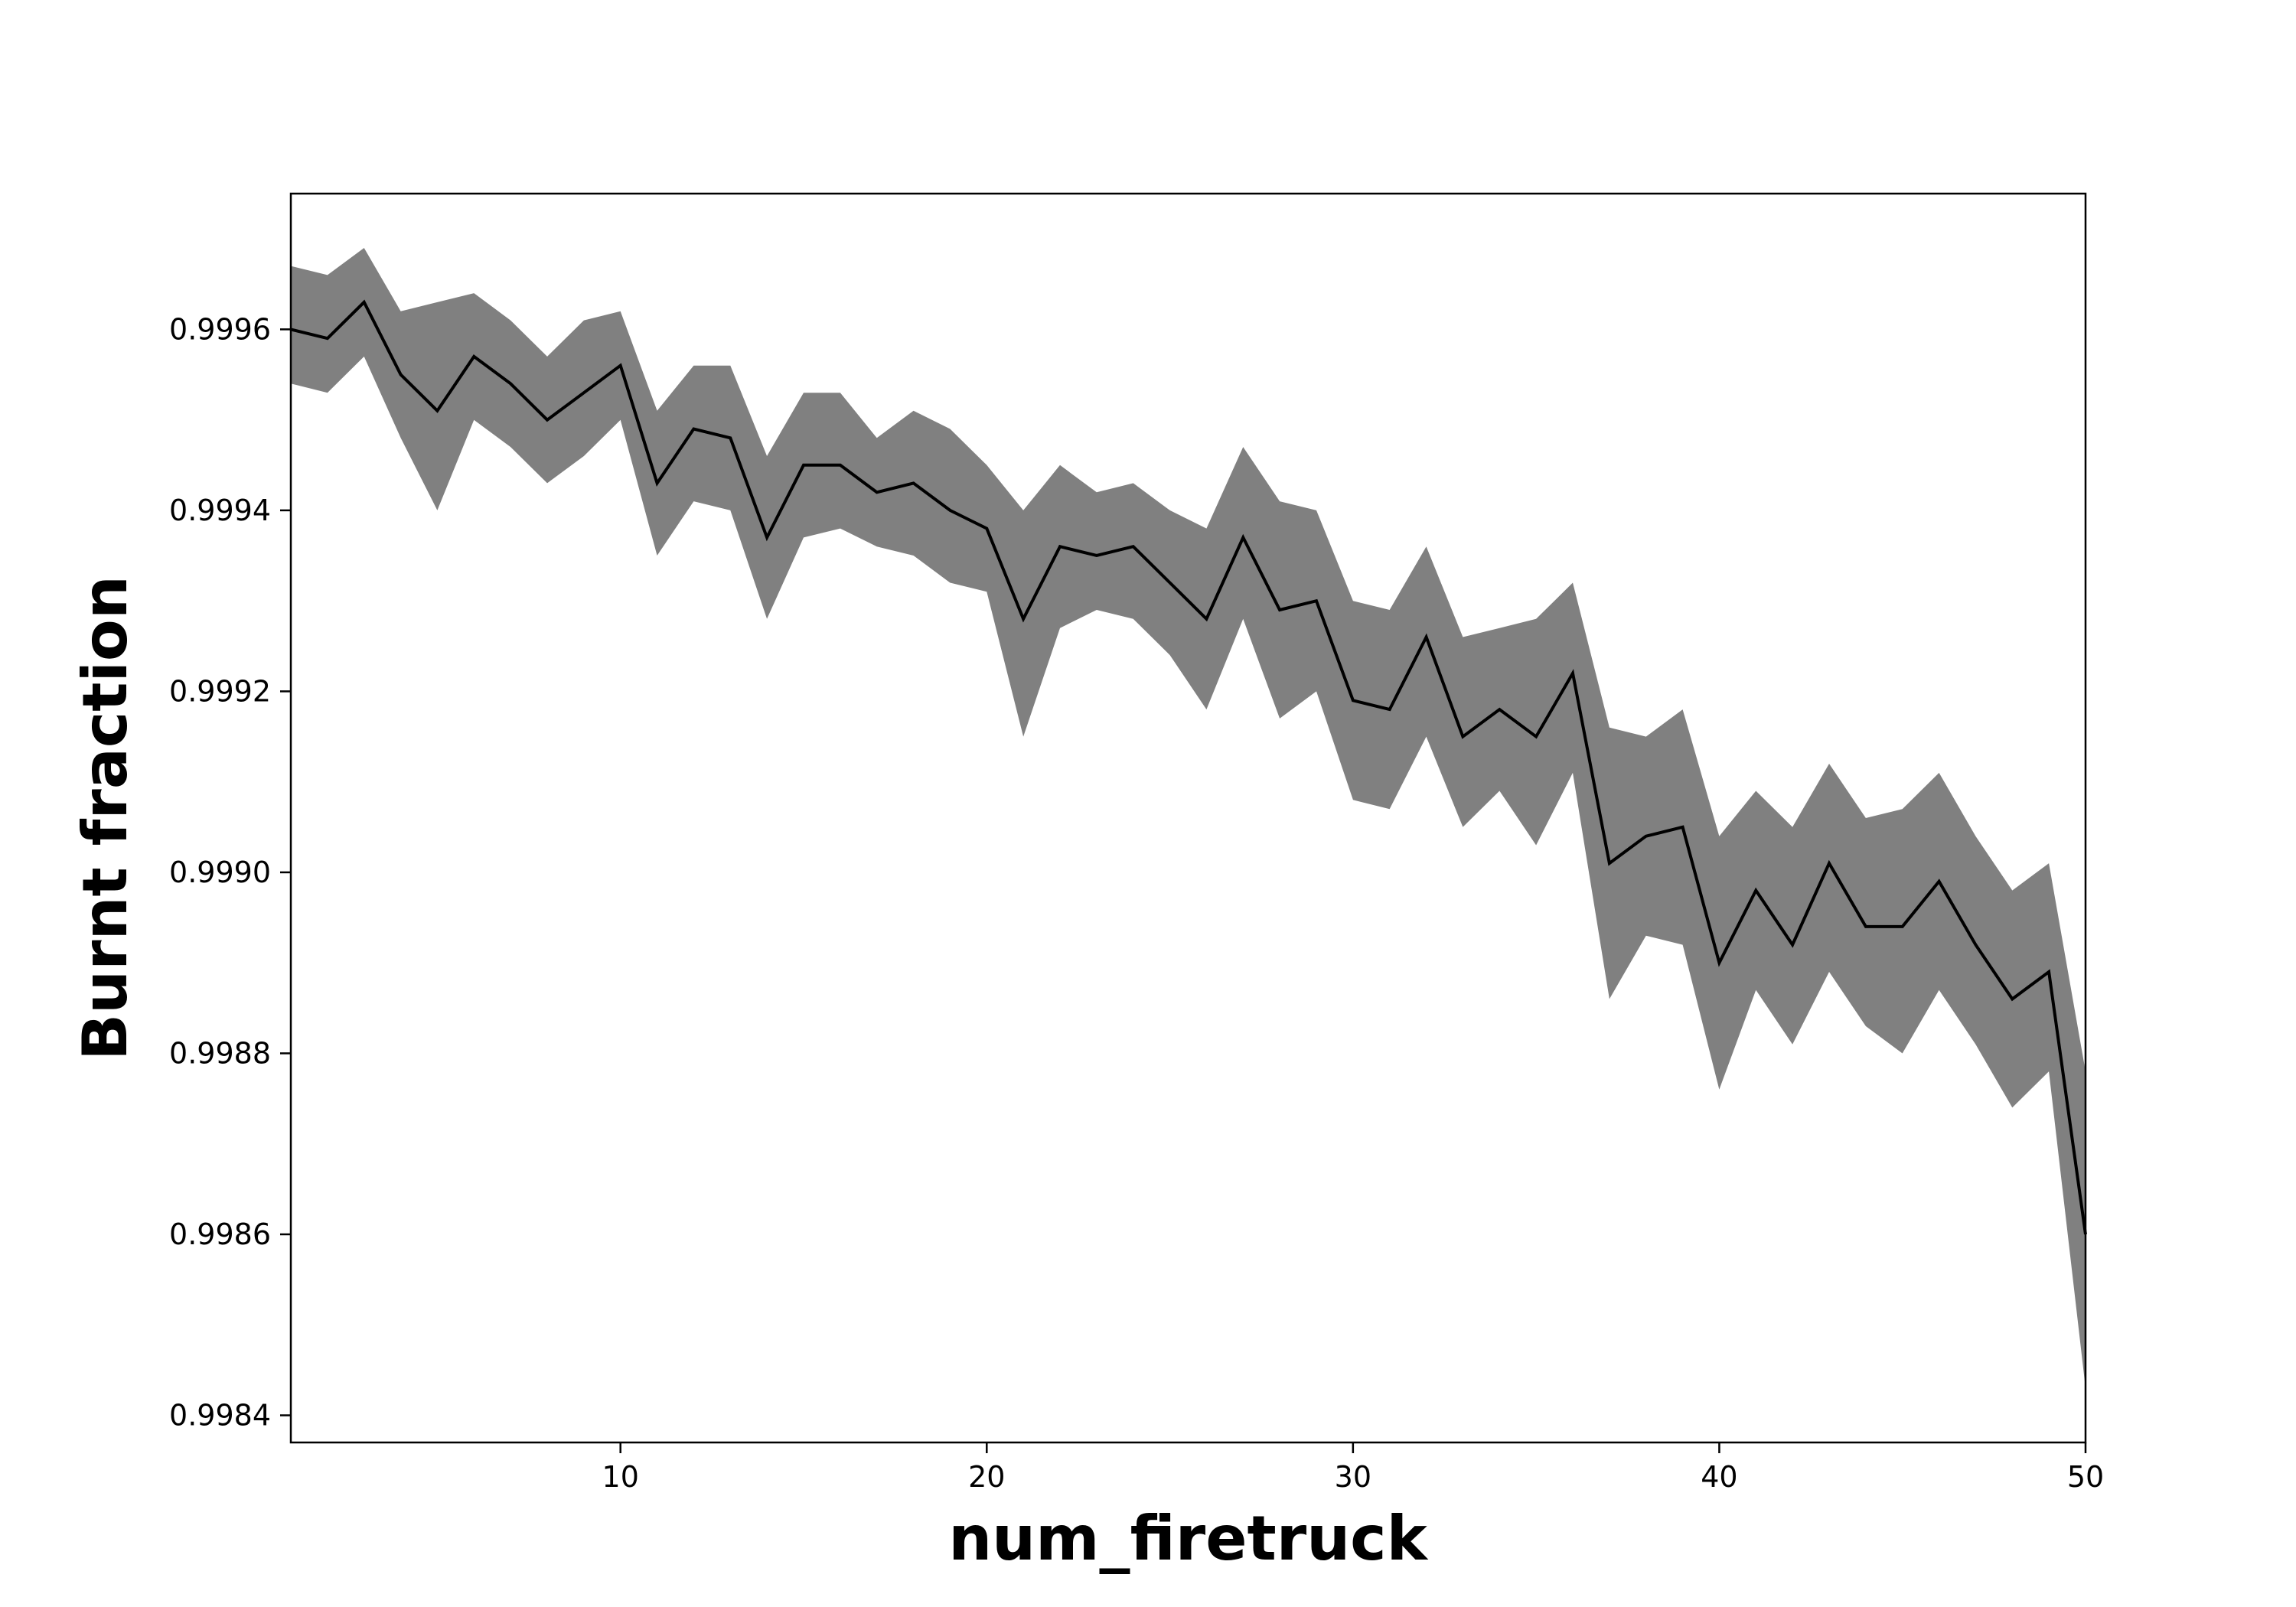 This screenshot has height=1607, width=2296. I want to click on x-tick-label: 40, so click(1719, 1477).